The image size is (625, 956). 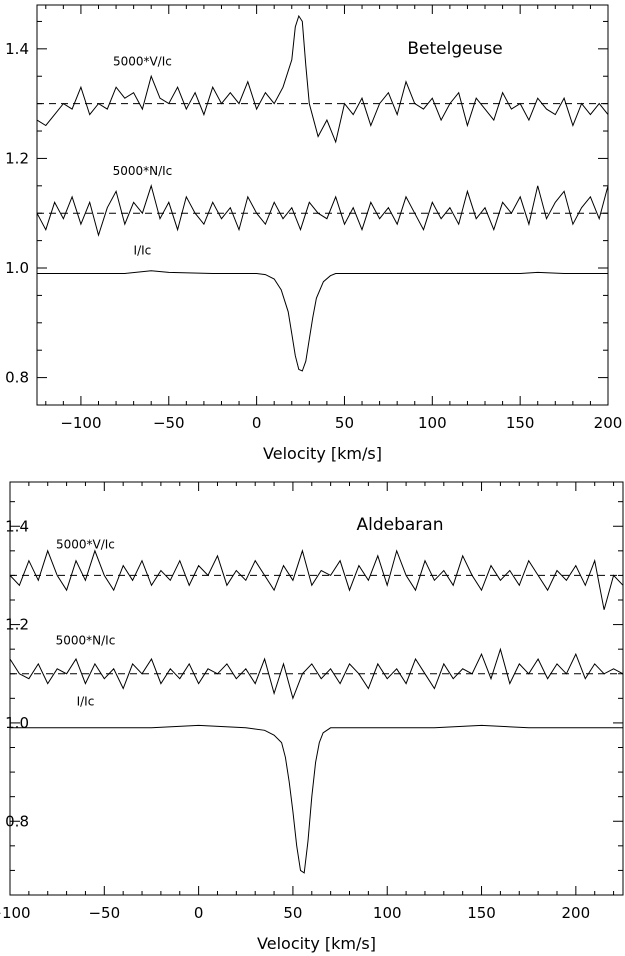 I want to click on betelgeuse-x-tick-label: 150, so click(x=520, y=423).